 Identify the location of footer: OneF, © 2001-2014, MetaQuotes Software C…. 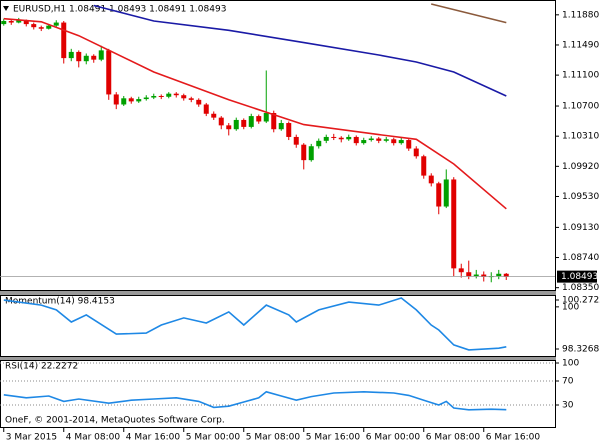
(115, 421).